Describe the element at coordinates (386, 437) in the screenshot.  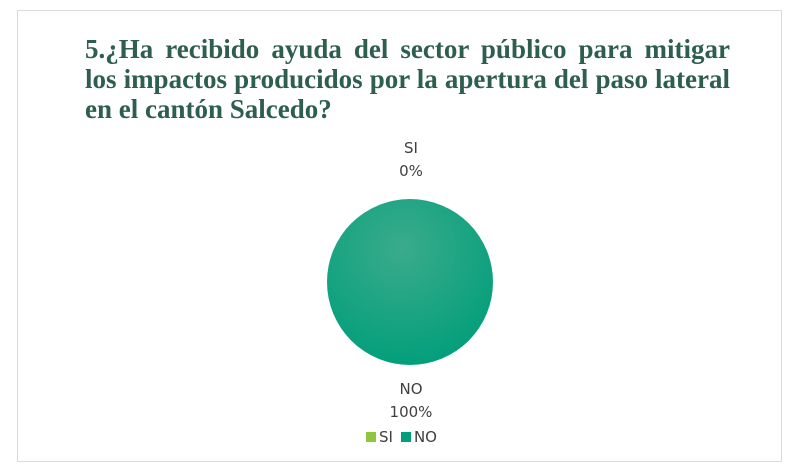
I see `legend-label-si: SI` at that location.